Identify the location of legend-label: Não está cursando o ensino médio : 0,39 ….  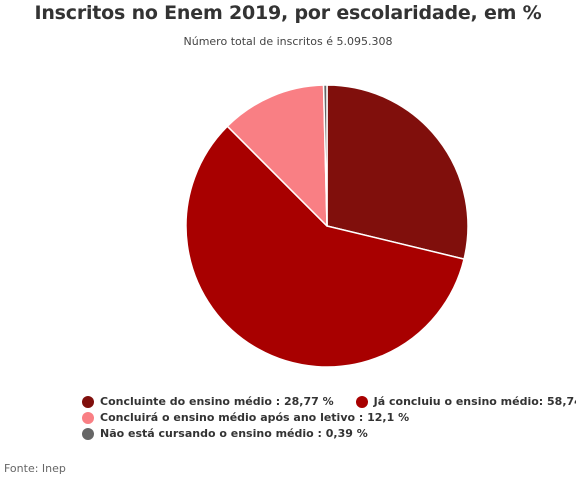
(234, 433).